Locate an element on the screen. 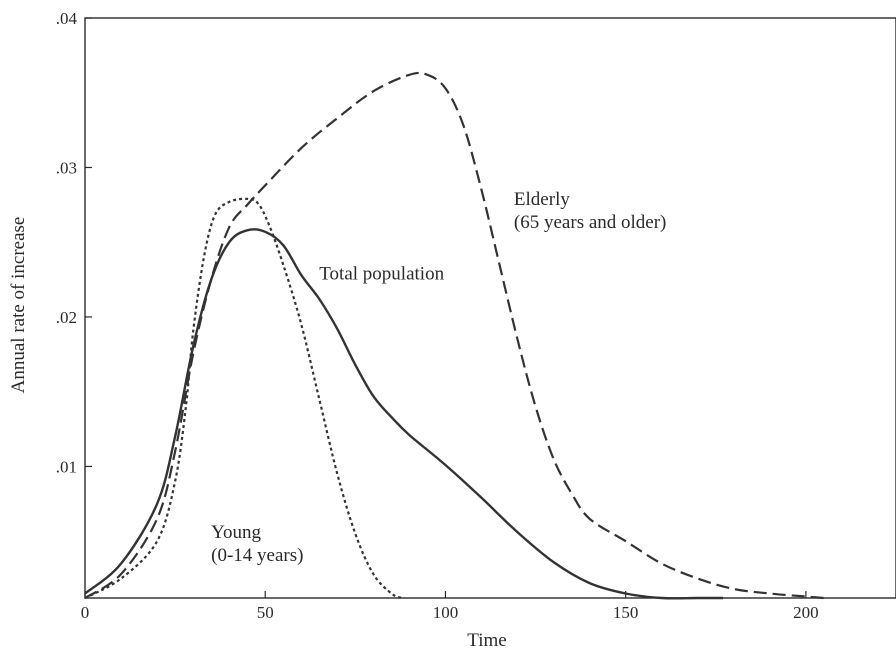 The height and width of the screenshot is (653, 896). x-tick-label: 100 is located at coordinates (446, 612).